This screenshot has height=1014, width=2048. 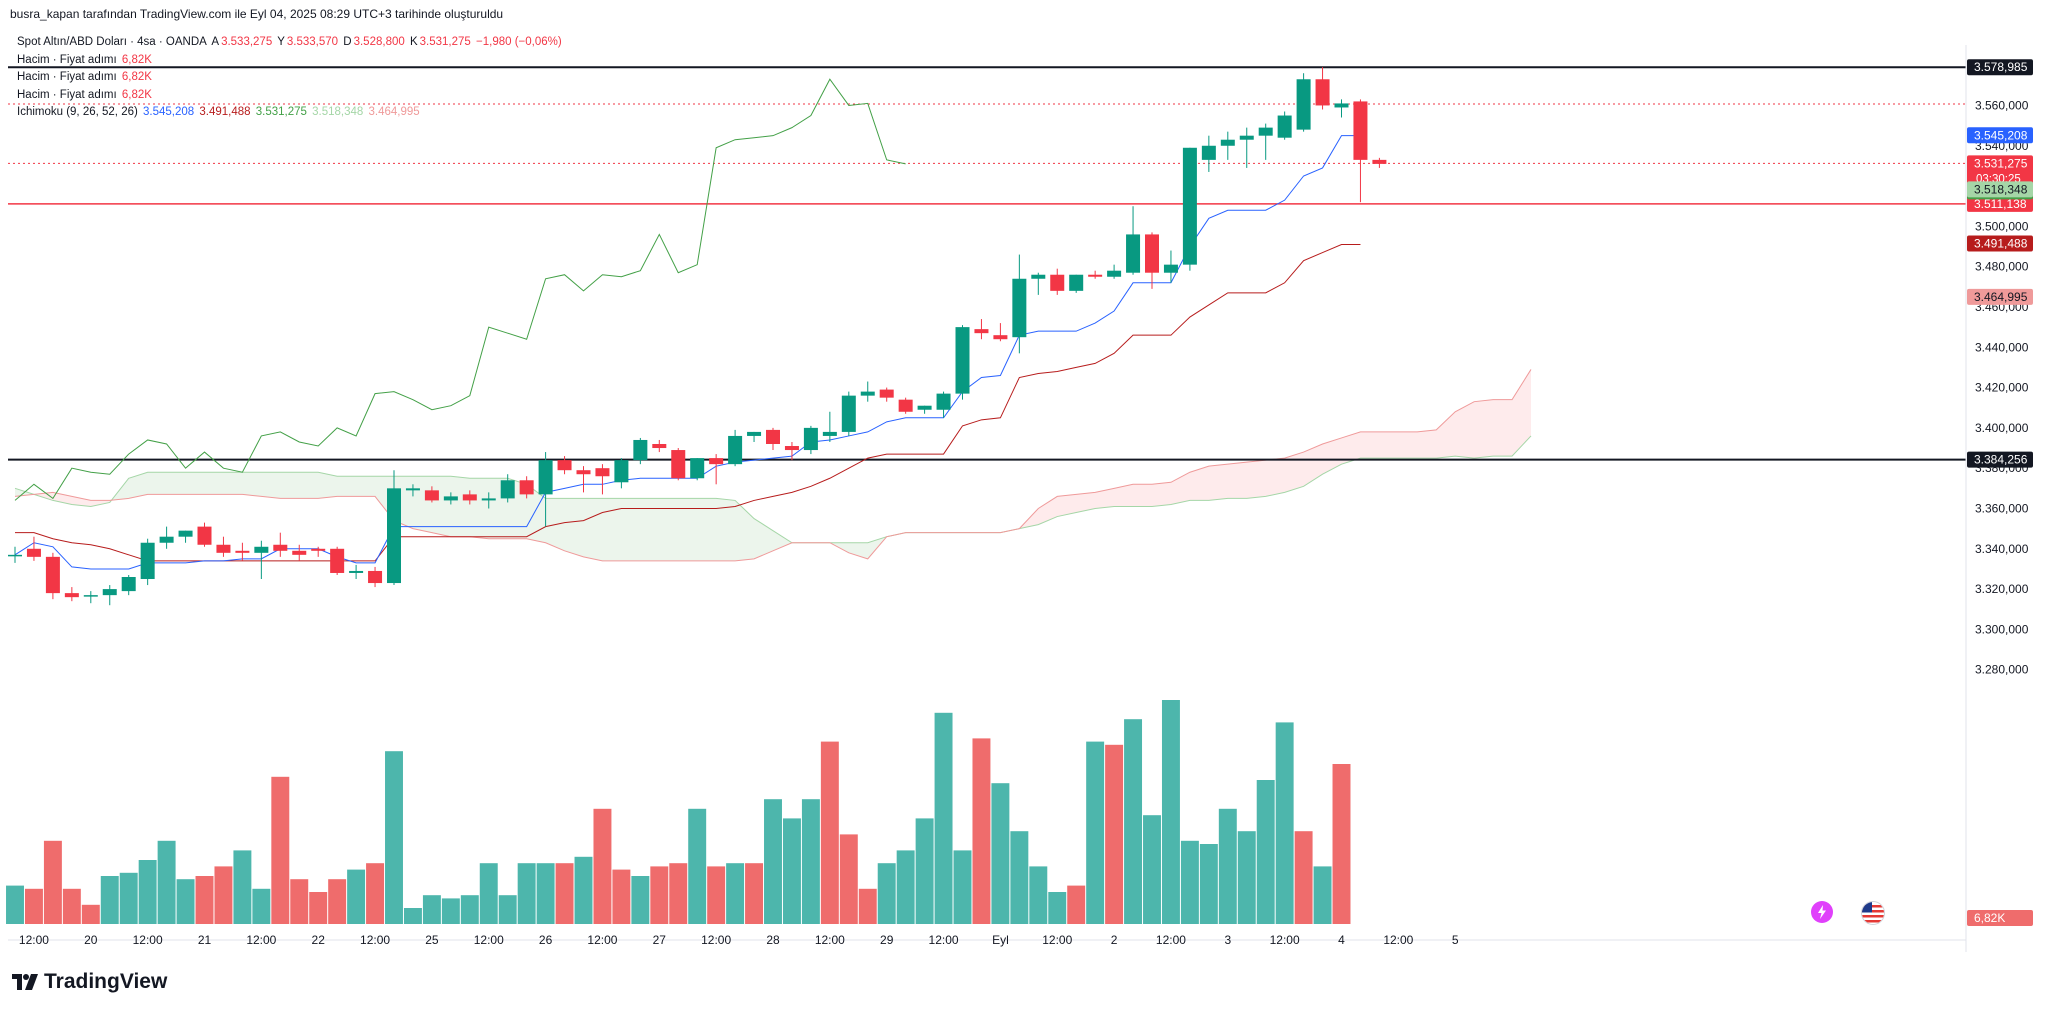 I want to click on tradingview-logo: TradingView, so click(x=89, y=982).